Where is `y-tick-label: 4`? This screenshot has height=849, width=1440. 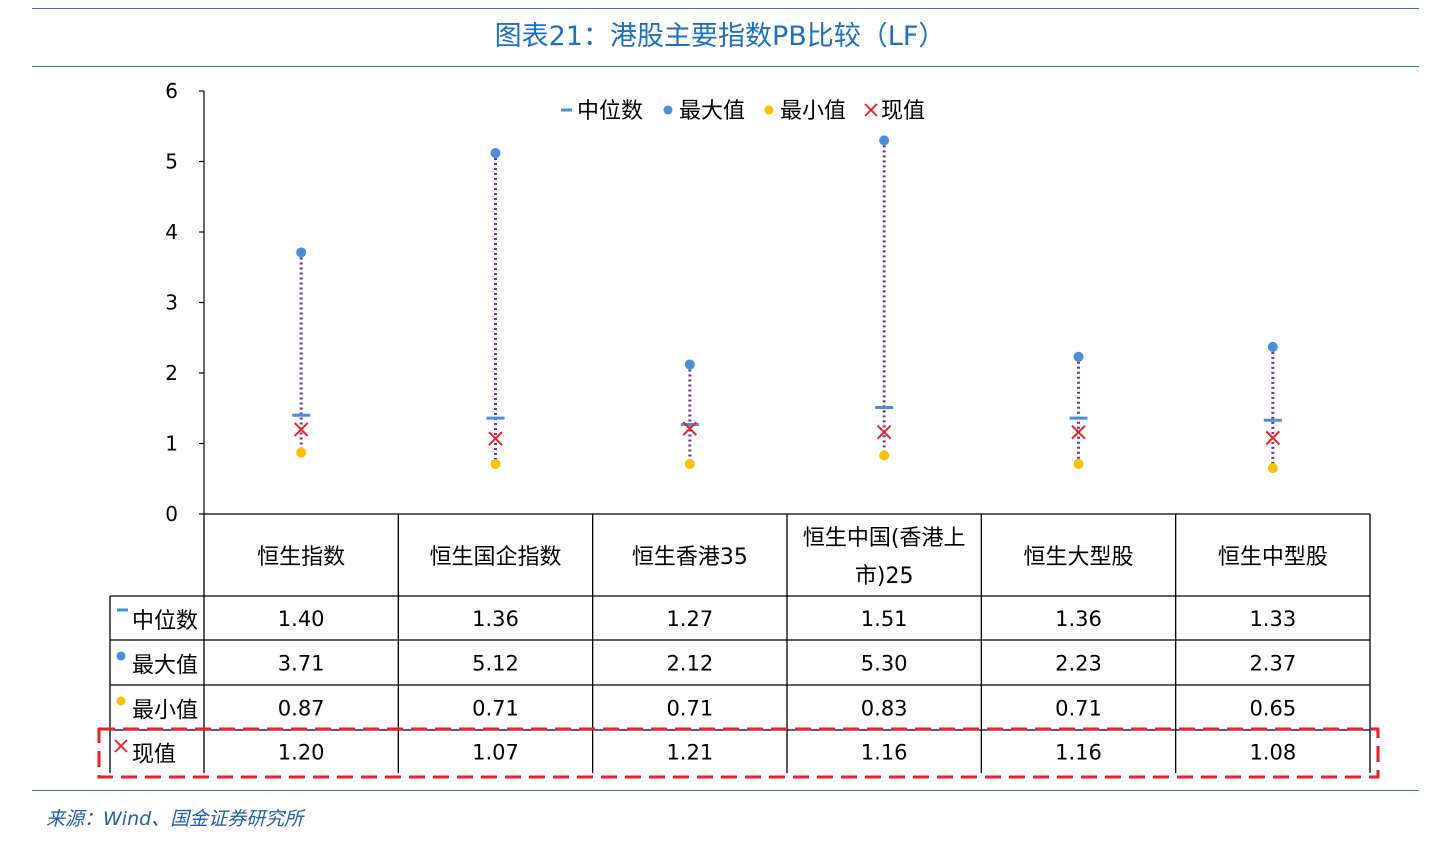
y-tick-label: 4 is located at coordinates (171, 232).